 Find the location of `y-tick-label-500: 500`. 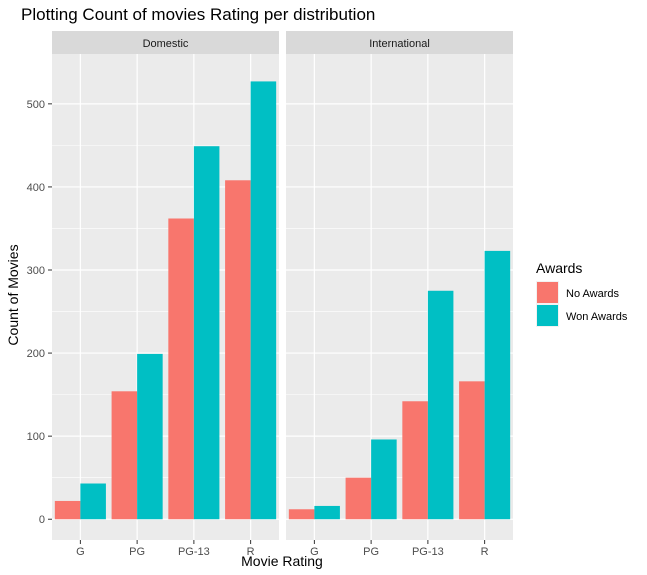

y-tick-label-500: 500 is located at coordinates (36, 105).